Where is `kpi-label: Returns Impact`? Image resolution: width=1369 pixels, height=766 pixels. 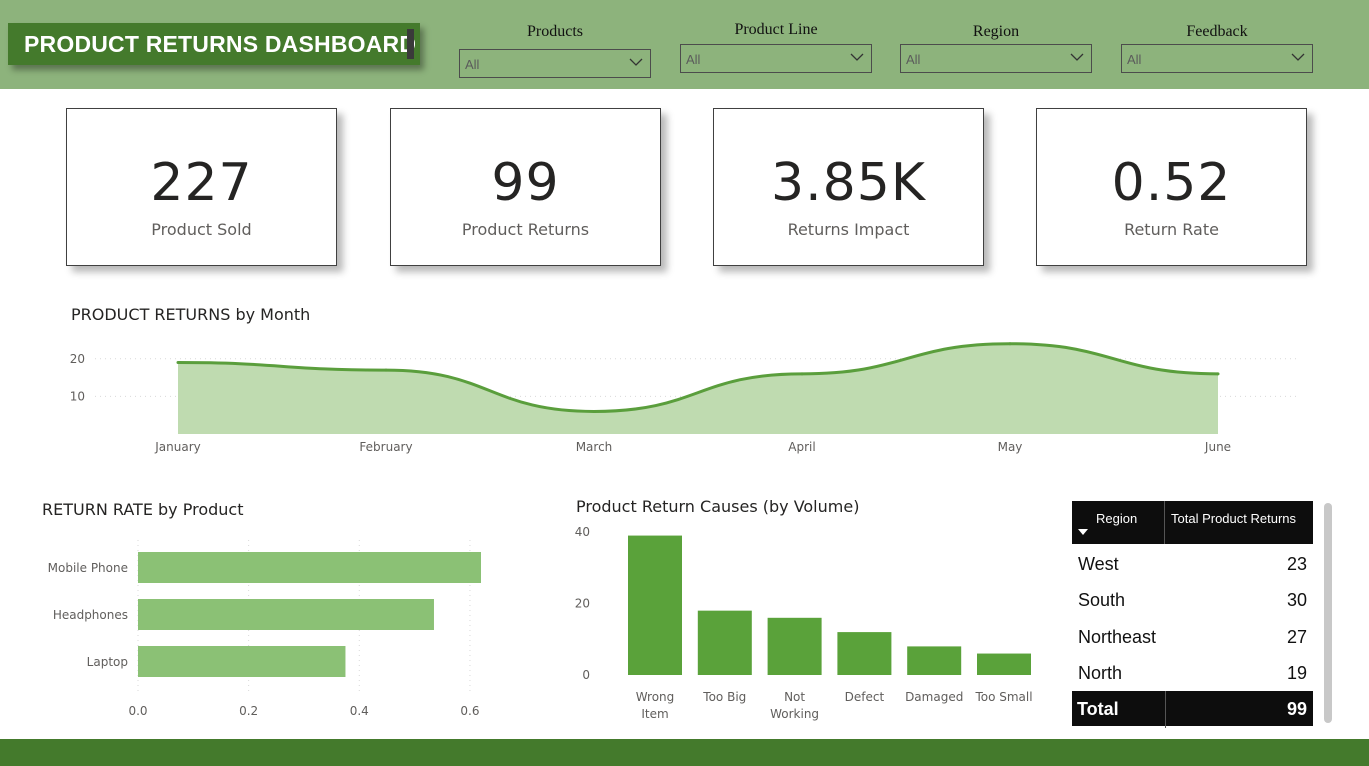
kpi-label: Returns Impact is located at coordinates (848, 229).